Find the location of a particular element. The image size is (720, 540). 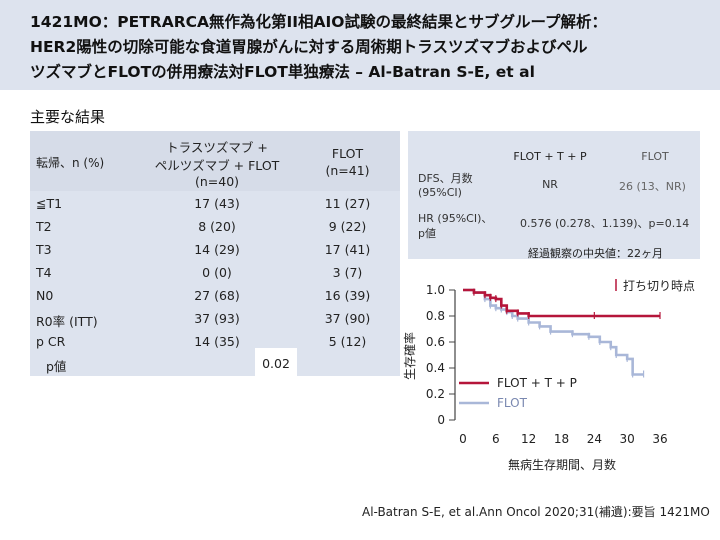

dfs-combo-header: FLOT + T + P is located at coordinates (550, 156).